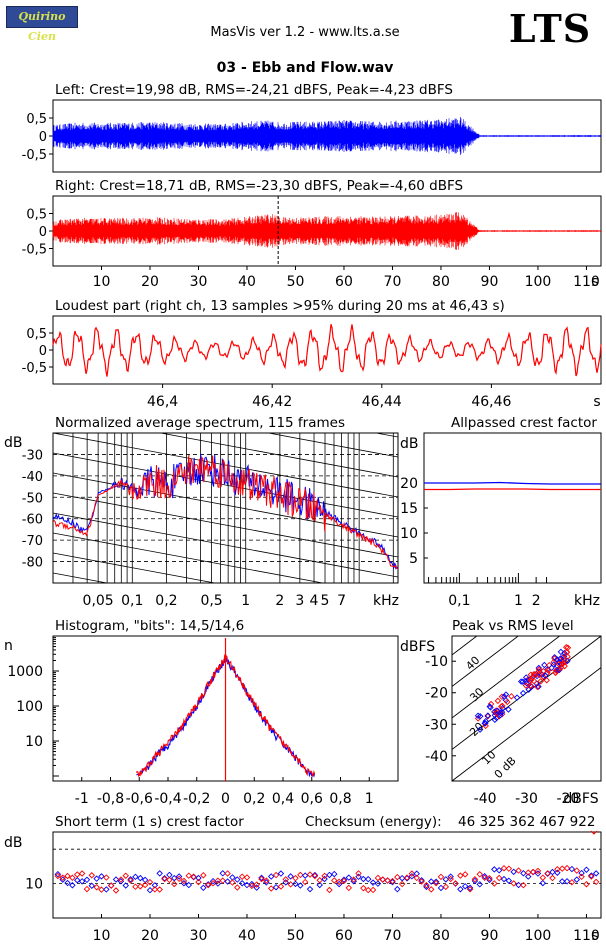 The width and height of the screenshot is (606, 946). I want to click on spectrum-title: Normalized average spectrum, 115 frames, so click(200, 423).